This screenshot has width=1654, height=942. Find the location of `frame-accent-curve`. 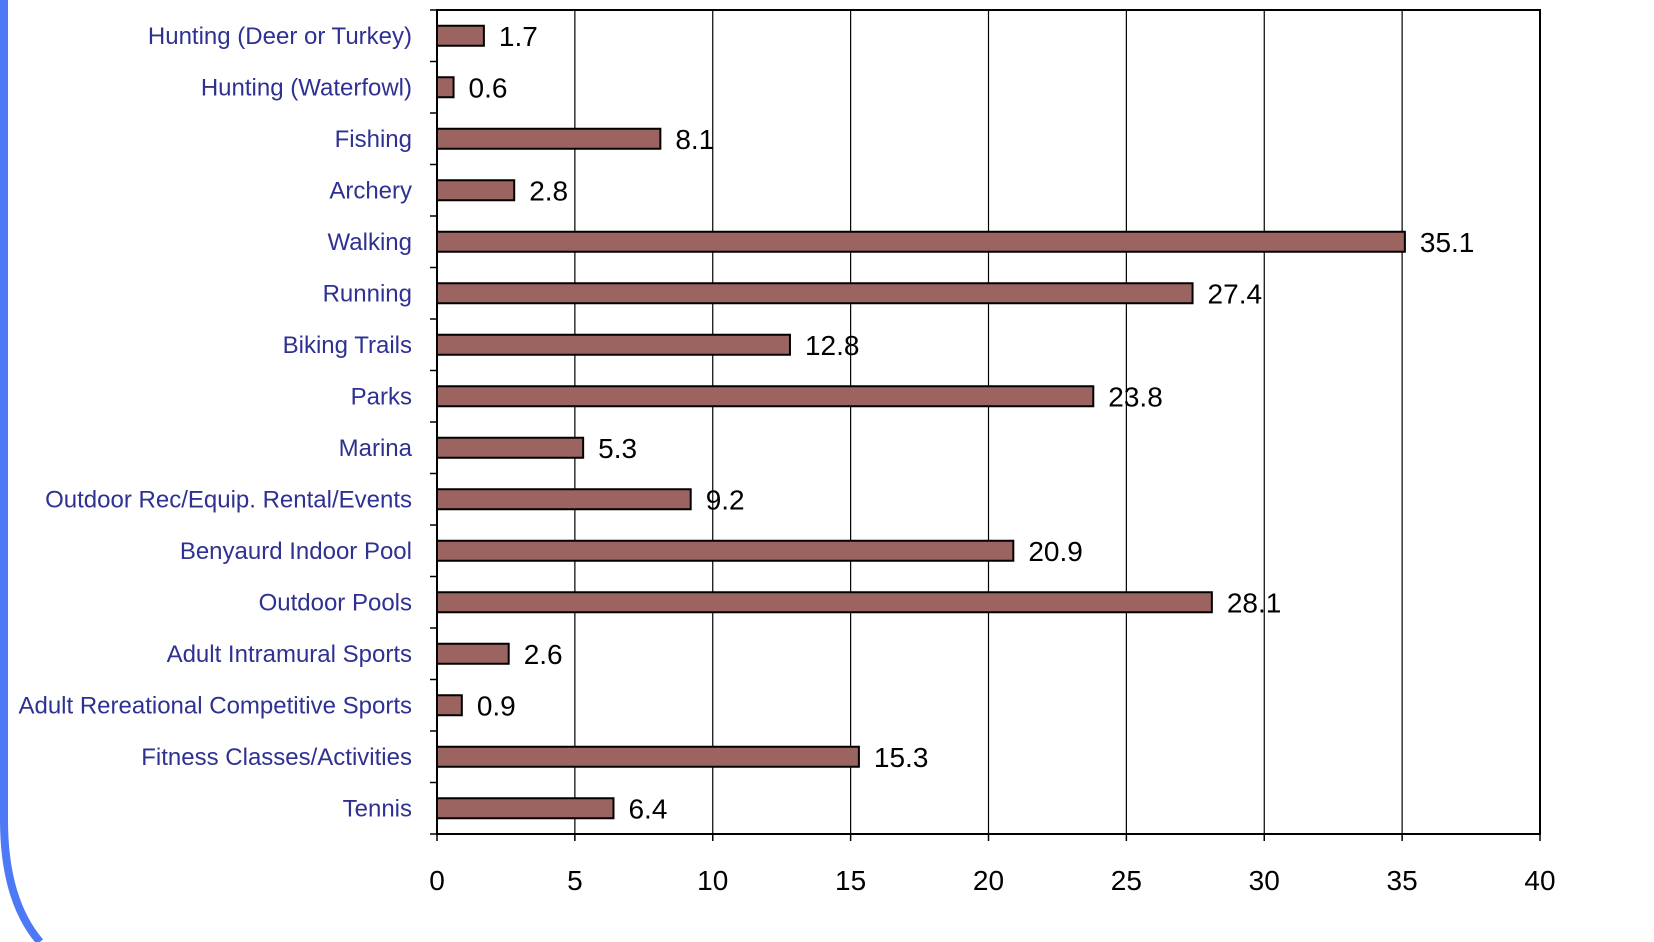

frame-accent-curve is located at coordinates (22, 471).